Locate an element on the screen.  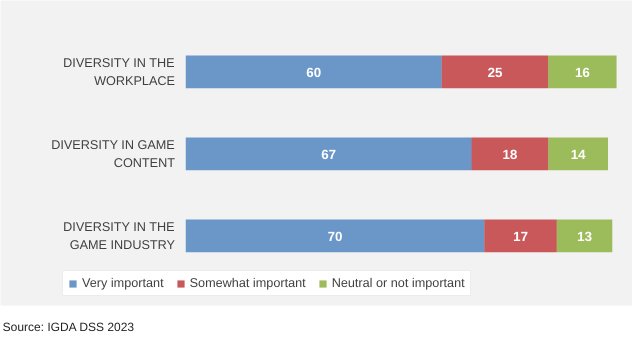
data-label: 70 is located at coordinates (335, 236).